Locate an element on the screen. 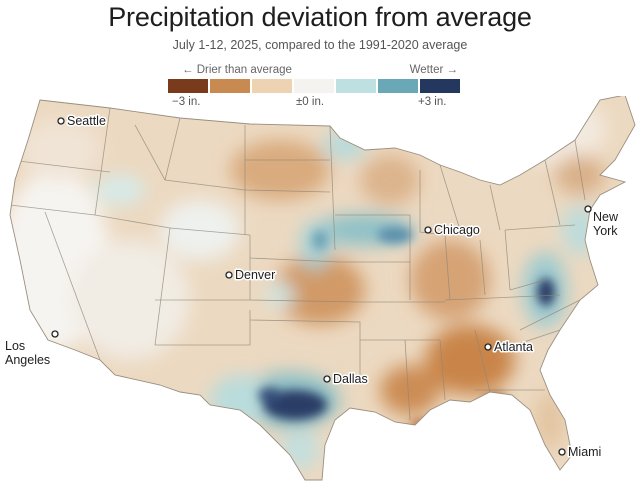  city-atlanta: Atlanta is located at coordinates (509, 347).